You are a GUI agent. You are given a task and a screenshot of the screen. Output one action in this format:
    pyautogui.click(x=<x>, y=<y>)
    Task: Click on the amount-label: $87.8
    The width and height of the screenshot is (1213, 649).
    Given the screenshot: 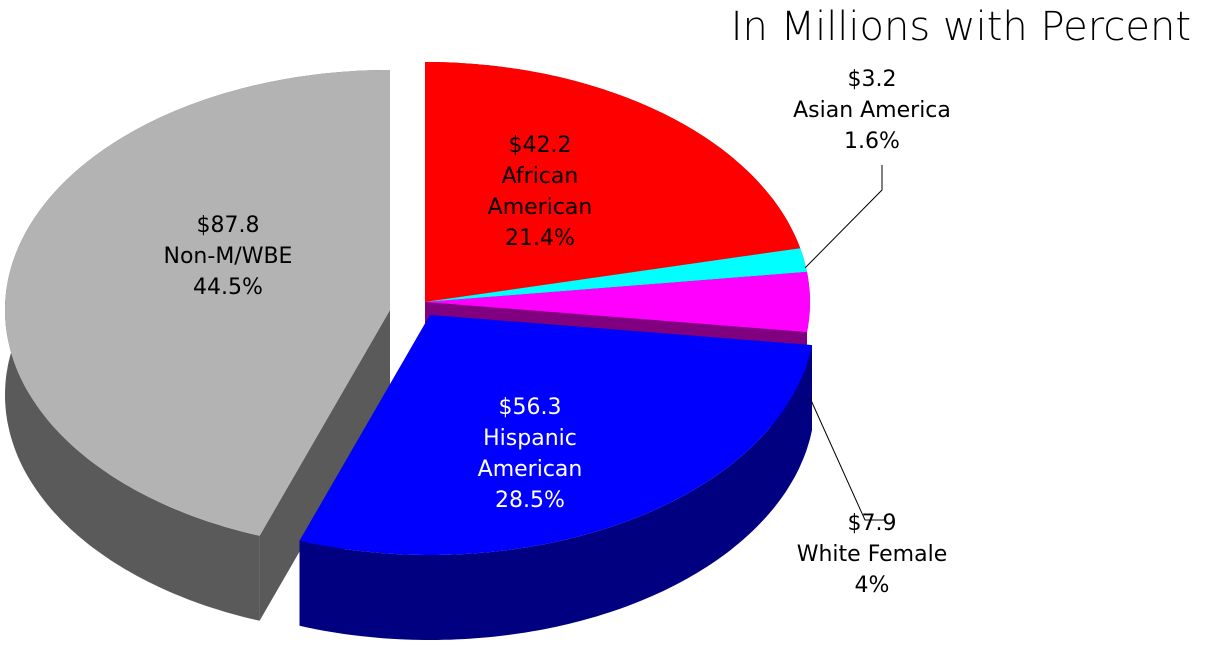 What is the action you would take?
    pyautogui.click(x=228, y=225)
    